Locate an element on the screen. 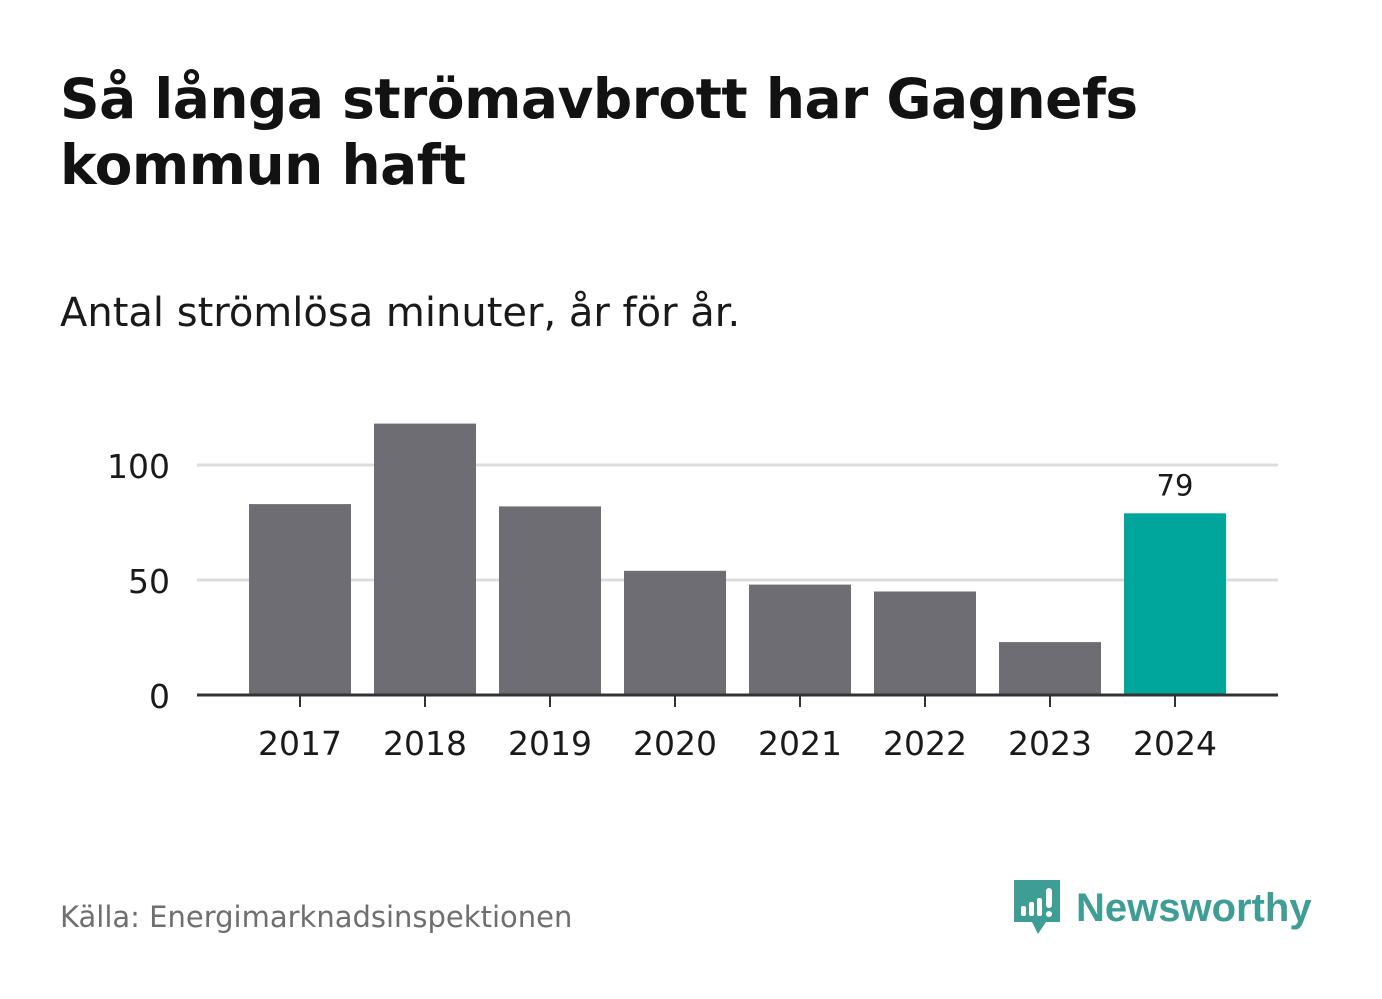  y-tick-label: 100 is located at coordinates (138, 466).